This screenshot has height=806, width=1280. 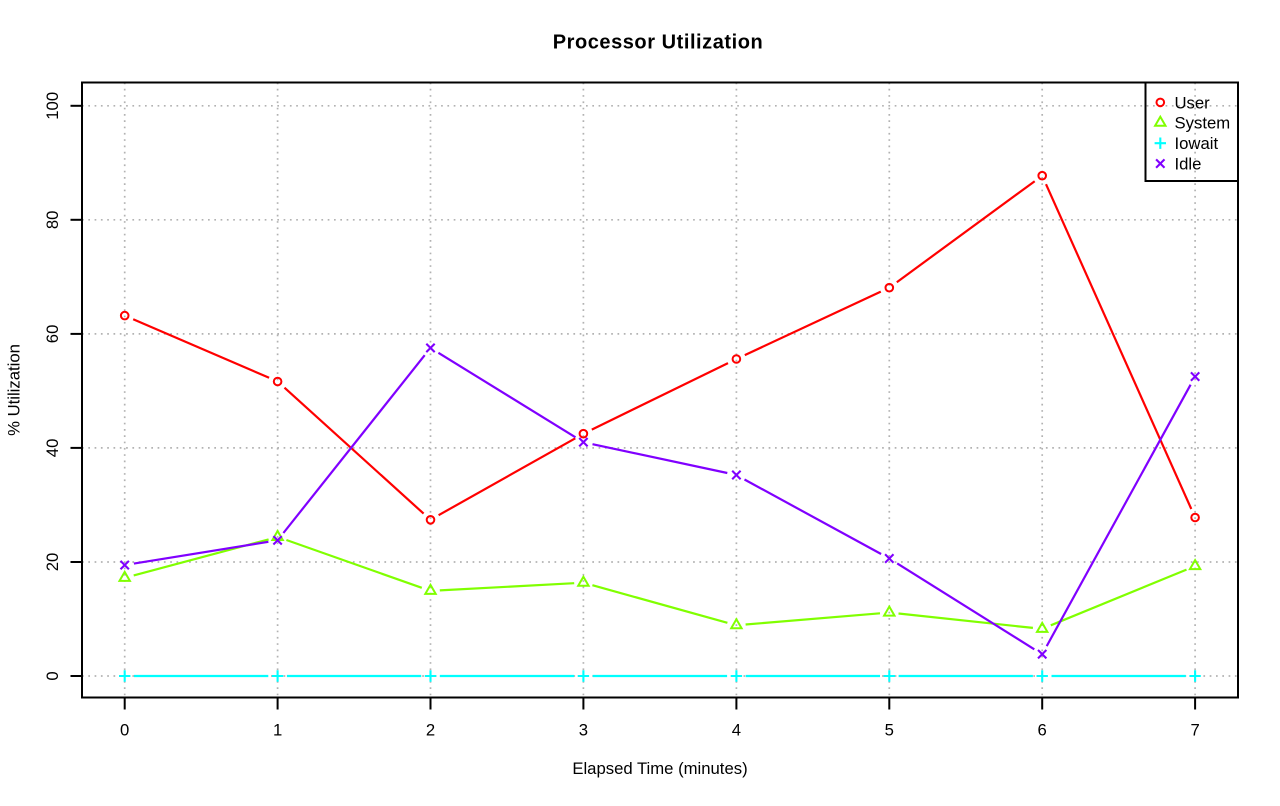 What do you see at coordinates (658, 43) in the screenshot?
I see `svg-text: Processor Utilization` at bounding box center [658, 43].